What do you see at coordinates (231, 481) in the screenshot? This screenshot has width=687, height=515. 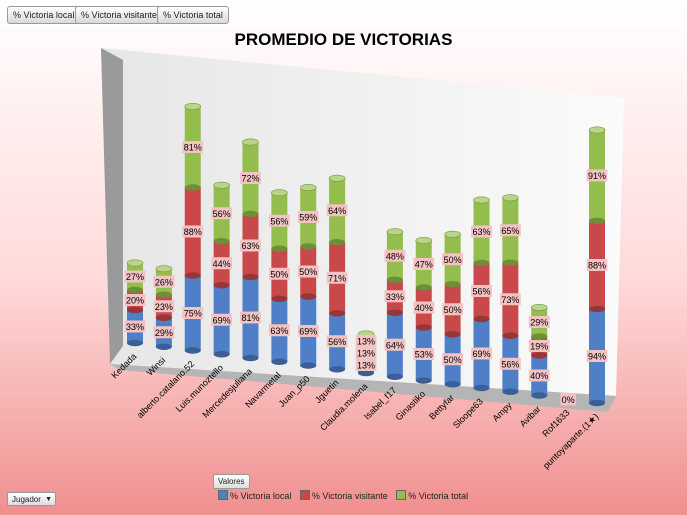 I see `valores-field-button: Valores` at bounding box center [231, 481].